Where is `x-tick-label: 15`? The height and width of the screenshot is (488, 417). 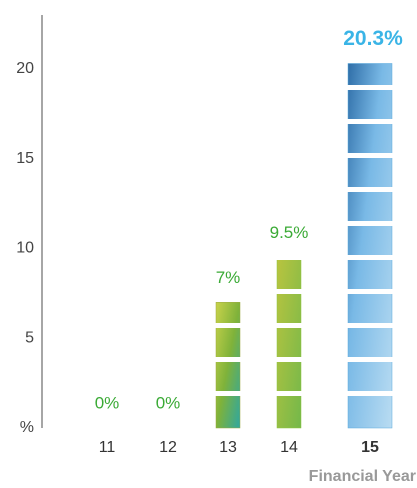
x-tick-label: 15 is located at coordinates (370, 447).